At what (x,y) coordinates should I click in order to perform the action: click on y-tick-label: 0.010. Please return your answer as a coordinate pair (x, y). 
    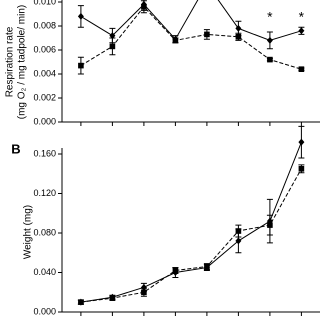
    Looking at the image, I should click on (44, 3).